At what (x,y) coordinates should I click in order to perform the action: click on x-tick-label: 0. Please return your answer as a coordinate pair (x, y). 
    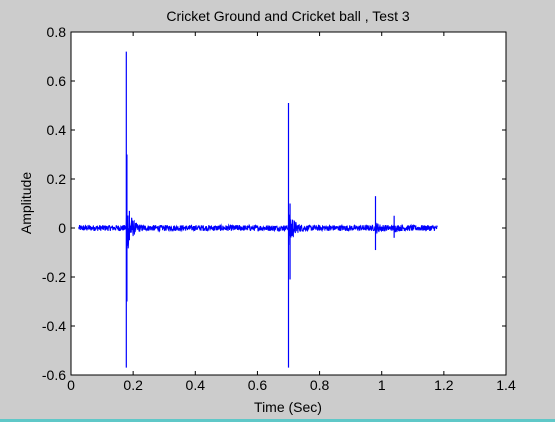
    Looking at the image, I should click on (71, 385).